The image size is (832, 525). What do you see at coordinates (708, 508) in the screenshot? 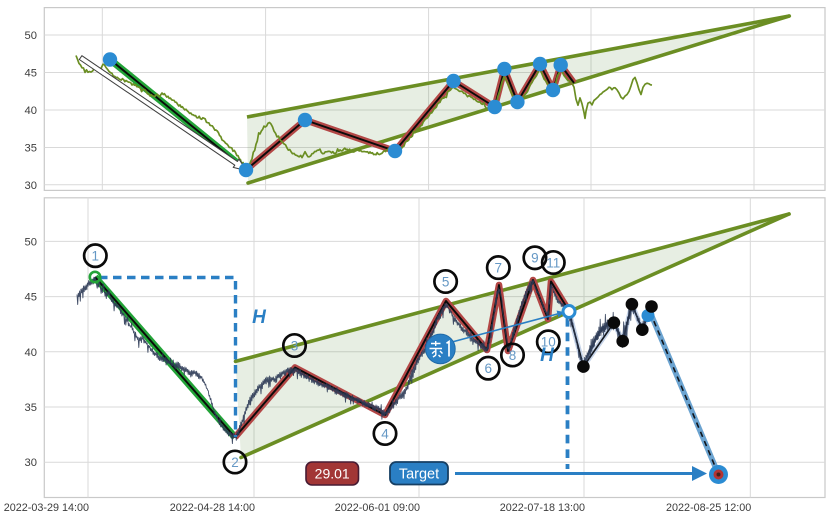
I see `svg-text: 2022-08-25 12:00` at bounding box center [708, 508].